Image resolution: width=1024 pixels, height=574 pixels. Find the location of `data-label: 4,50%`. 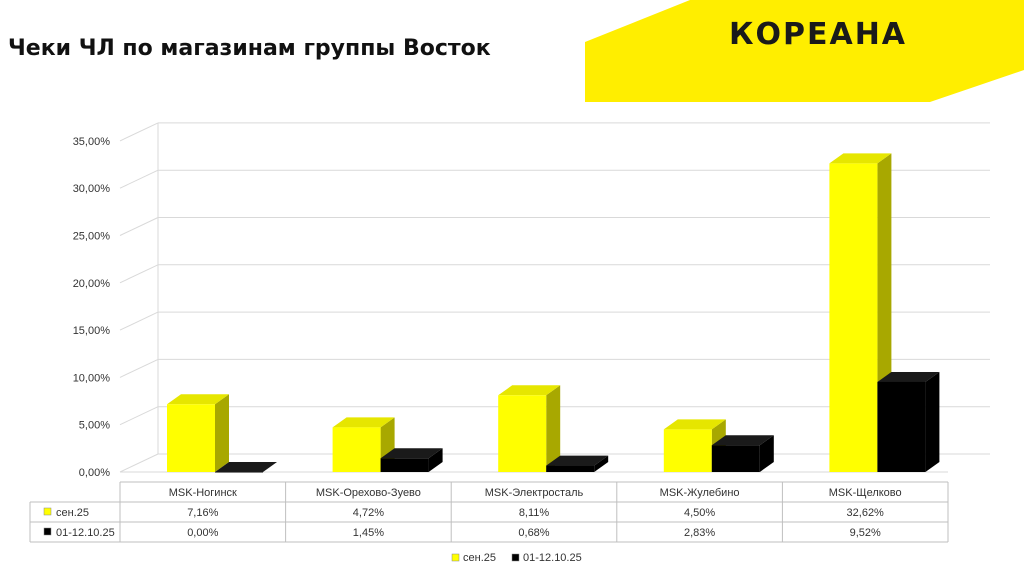

data-label: 4,50% is located at coordinates (699, 513).